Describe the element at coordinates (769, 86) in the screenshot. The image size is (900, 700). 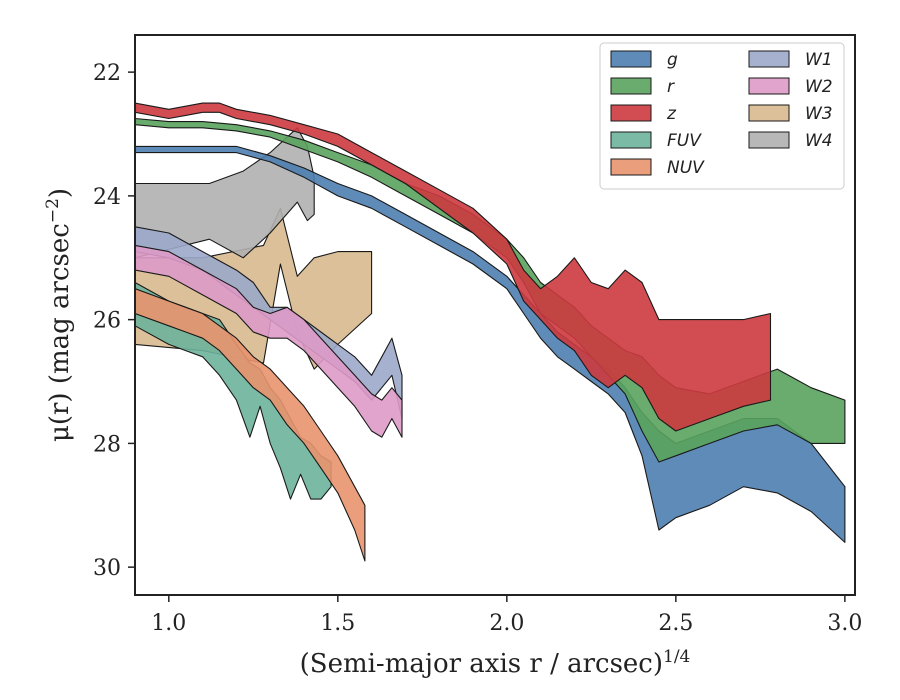
I see `legend-swatch-w2` at that location.